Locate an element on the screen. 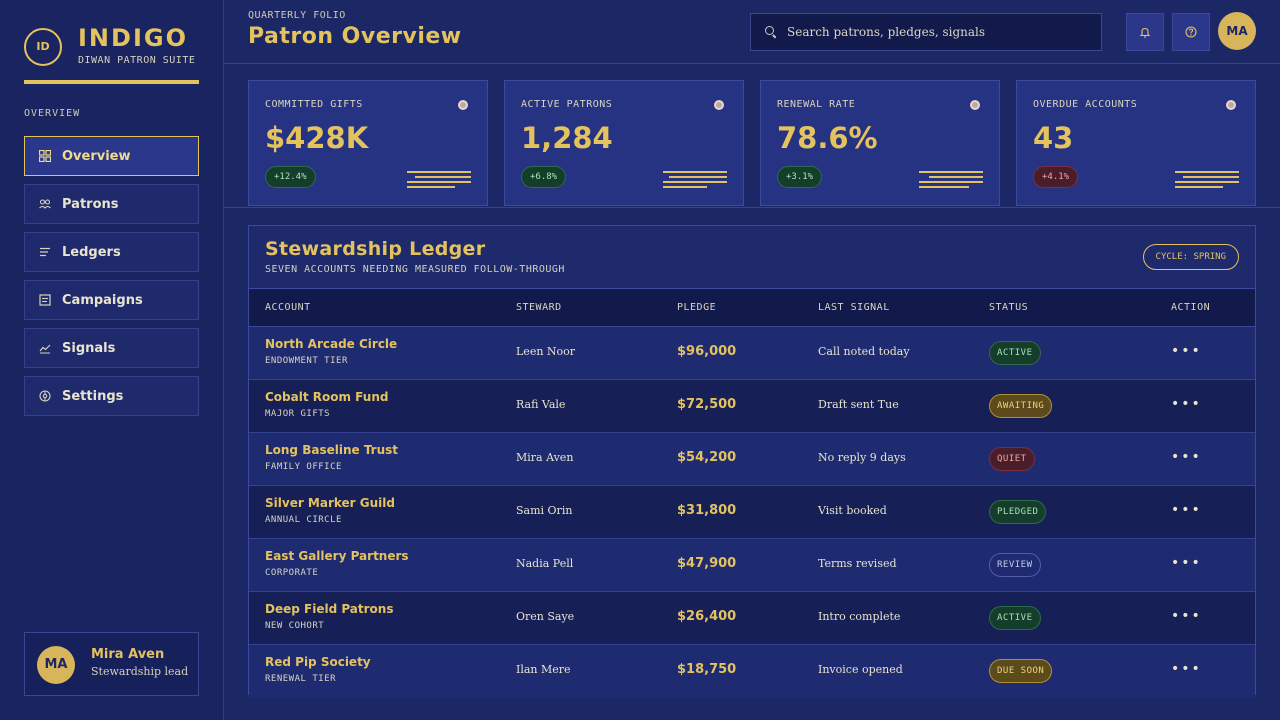 The height and width of the screenshot is (720, 1280). account-tier: FAMILY OFFICE is located at coordinates (303, 467).